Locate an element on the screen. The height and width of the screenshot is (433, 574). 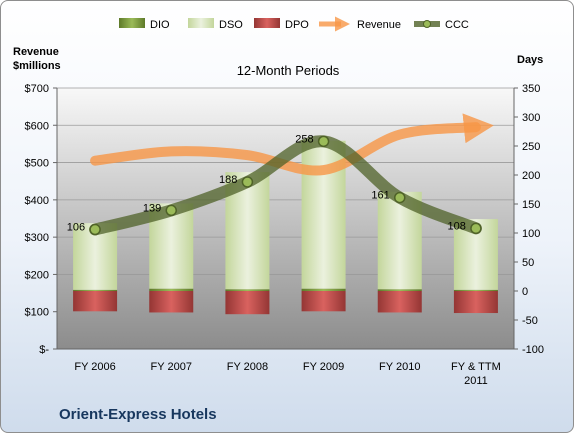
legend-label: DSO is located at coordinates (231, 25).